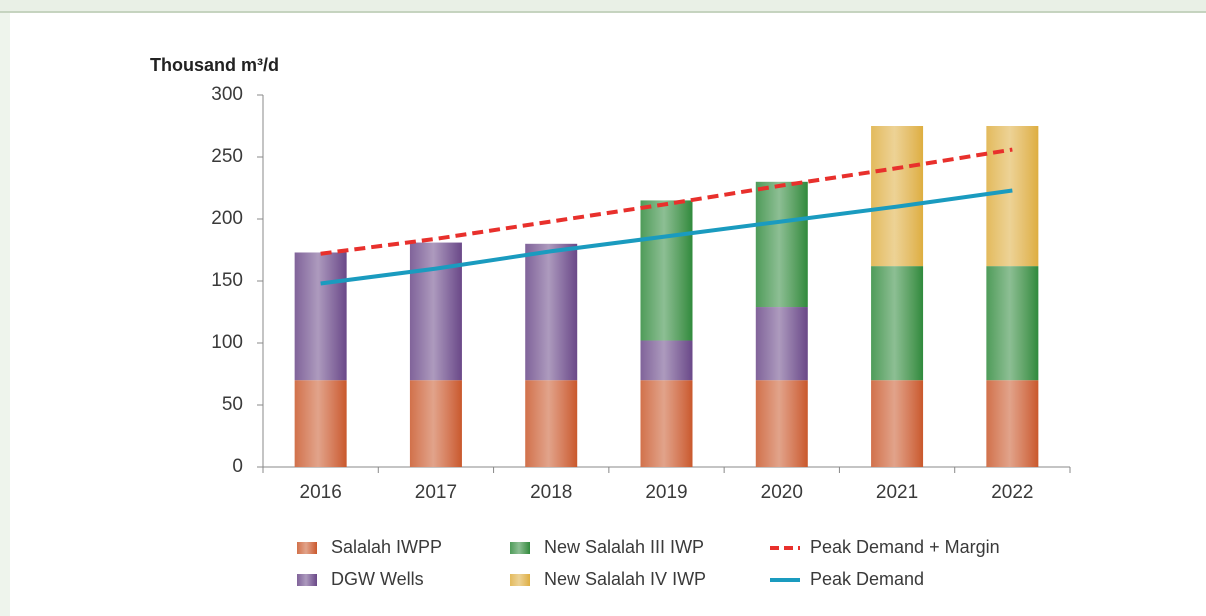 The height and width of the screenshot is (616, 1206). I want to click on y-tick-label: 0, so click(237, 466).